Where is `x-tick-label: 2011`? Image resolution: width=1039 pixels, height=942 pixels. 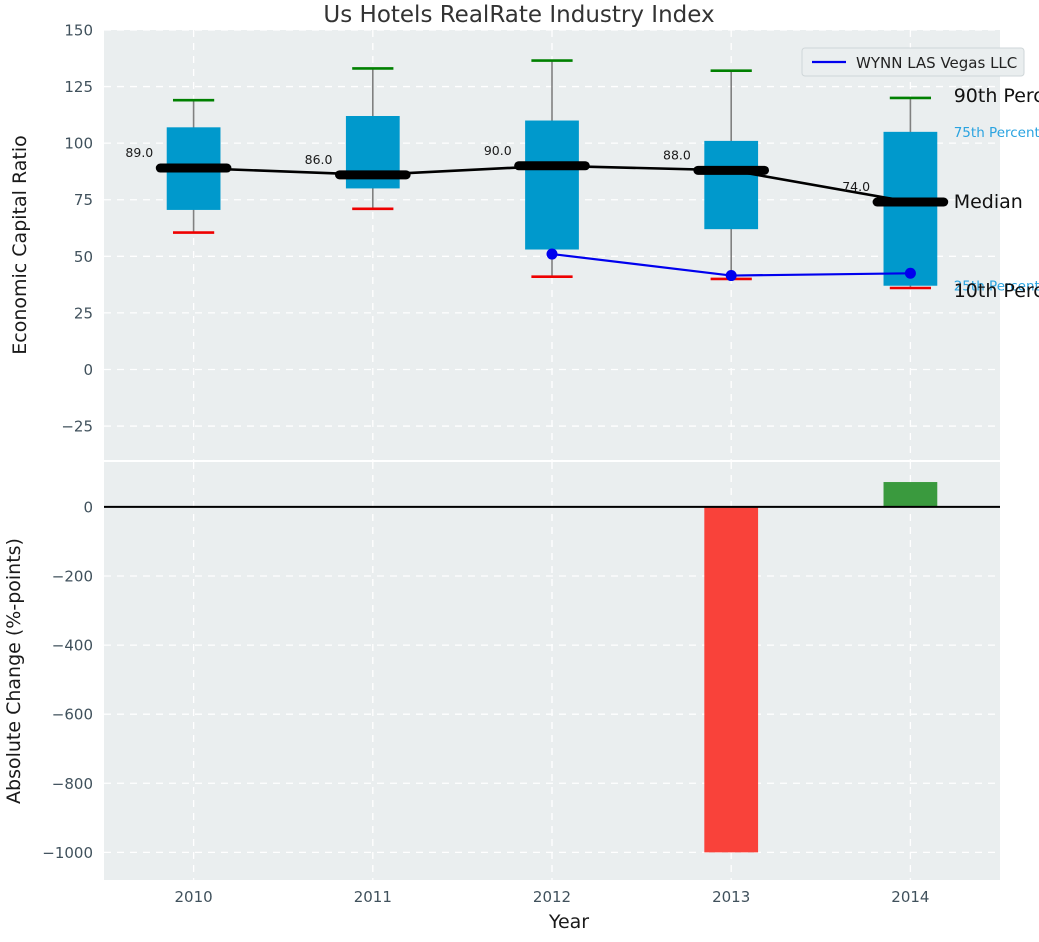 x-tick-label: 2011 is located at coordinates (373, 897).